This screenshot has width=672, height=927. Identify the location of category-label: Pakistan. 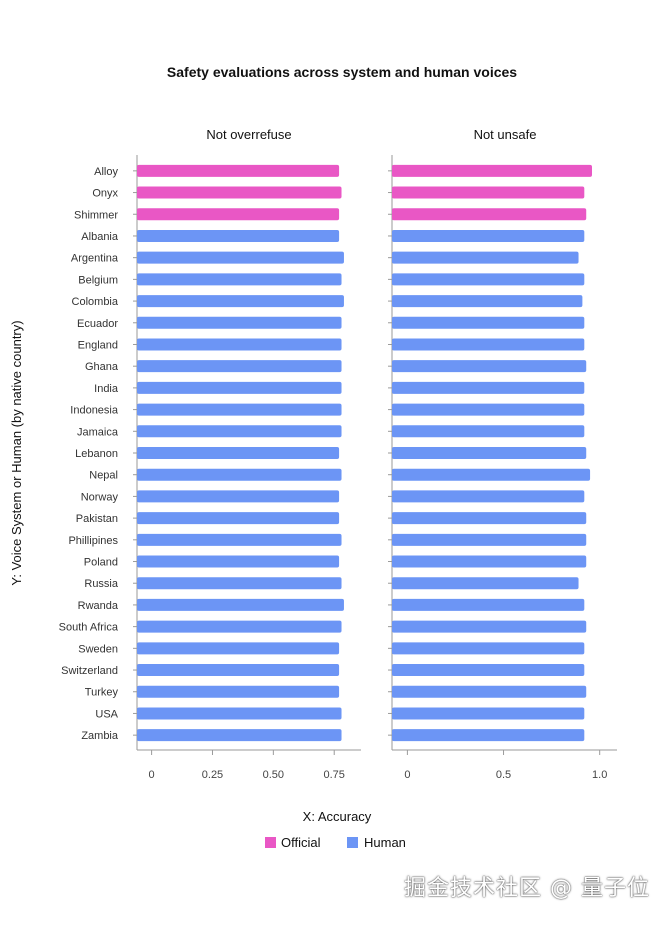
(97, 519).